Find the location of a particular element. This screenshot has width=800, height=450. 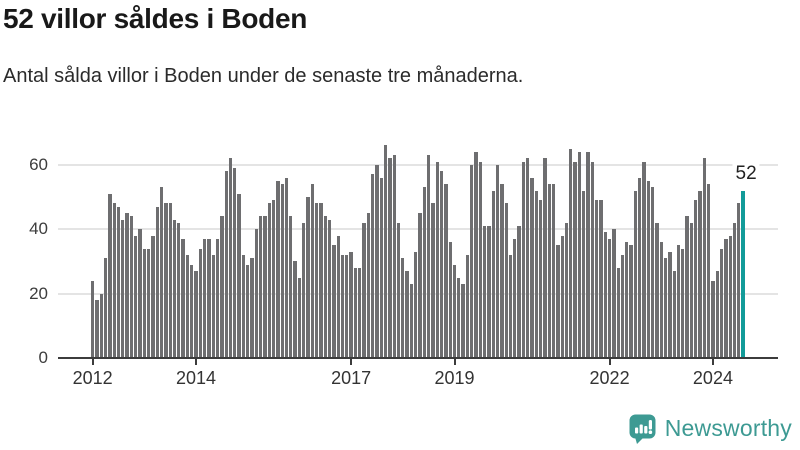

gridline-y40 is located at coordinates (418, 229).